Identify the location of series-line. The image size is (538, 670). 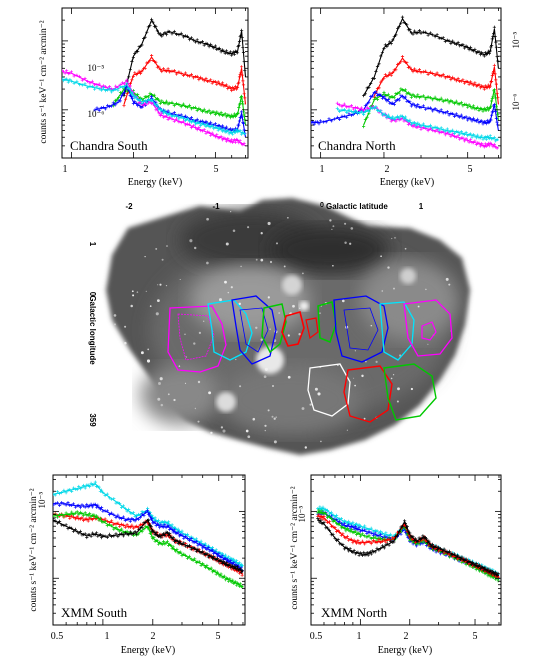
(408, 545).